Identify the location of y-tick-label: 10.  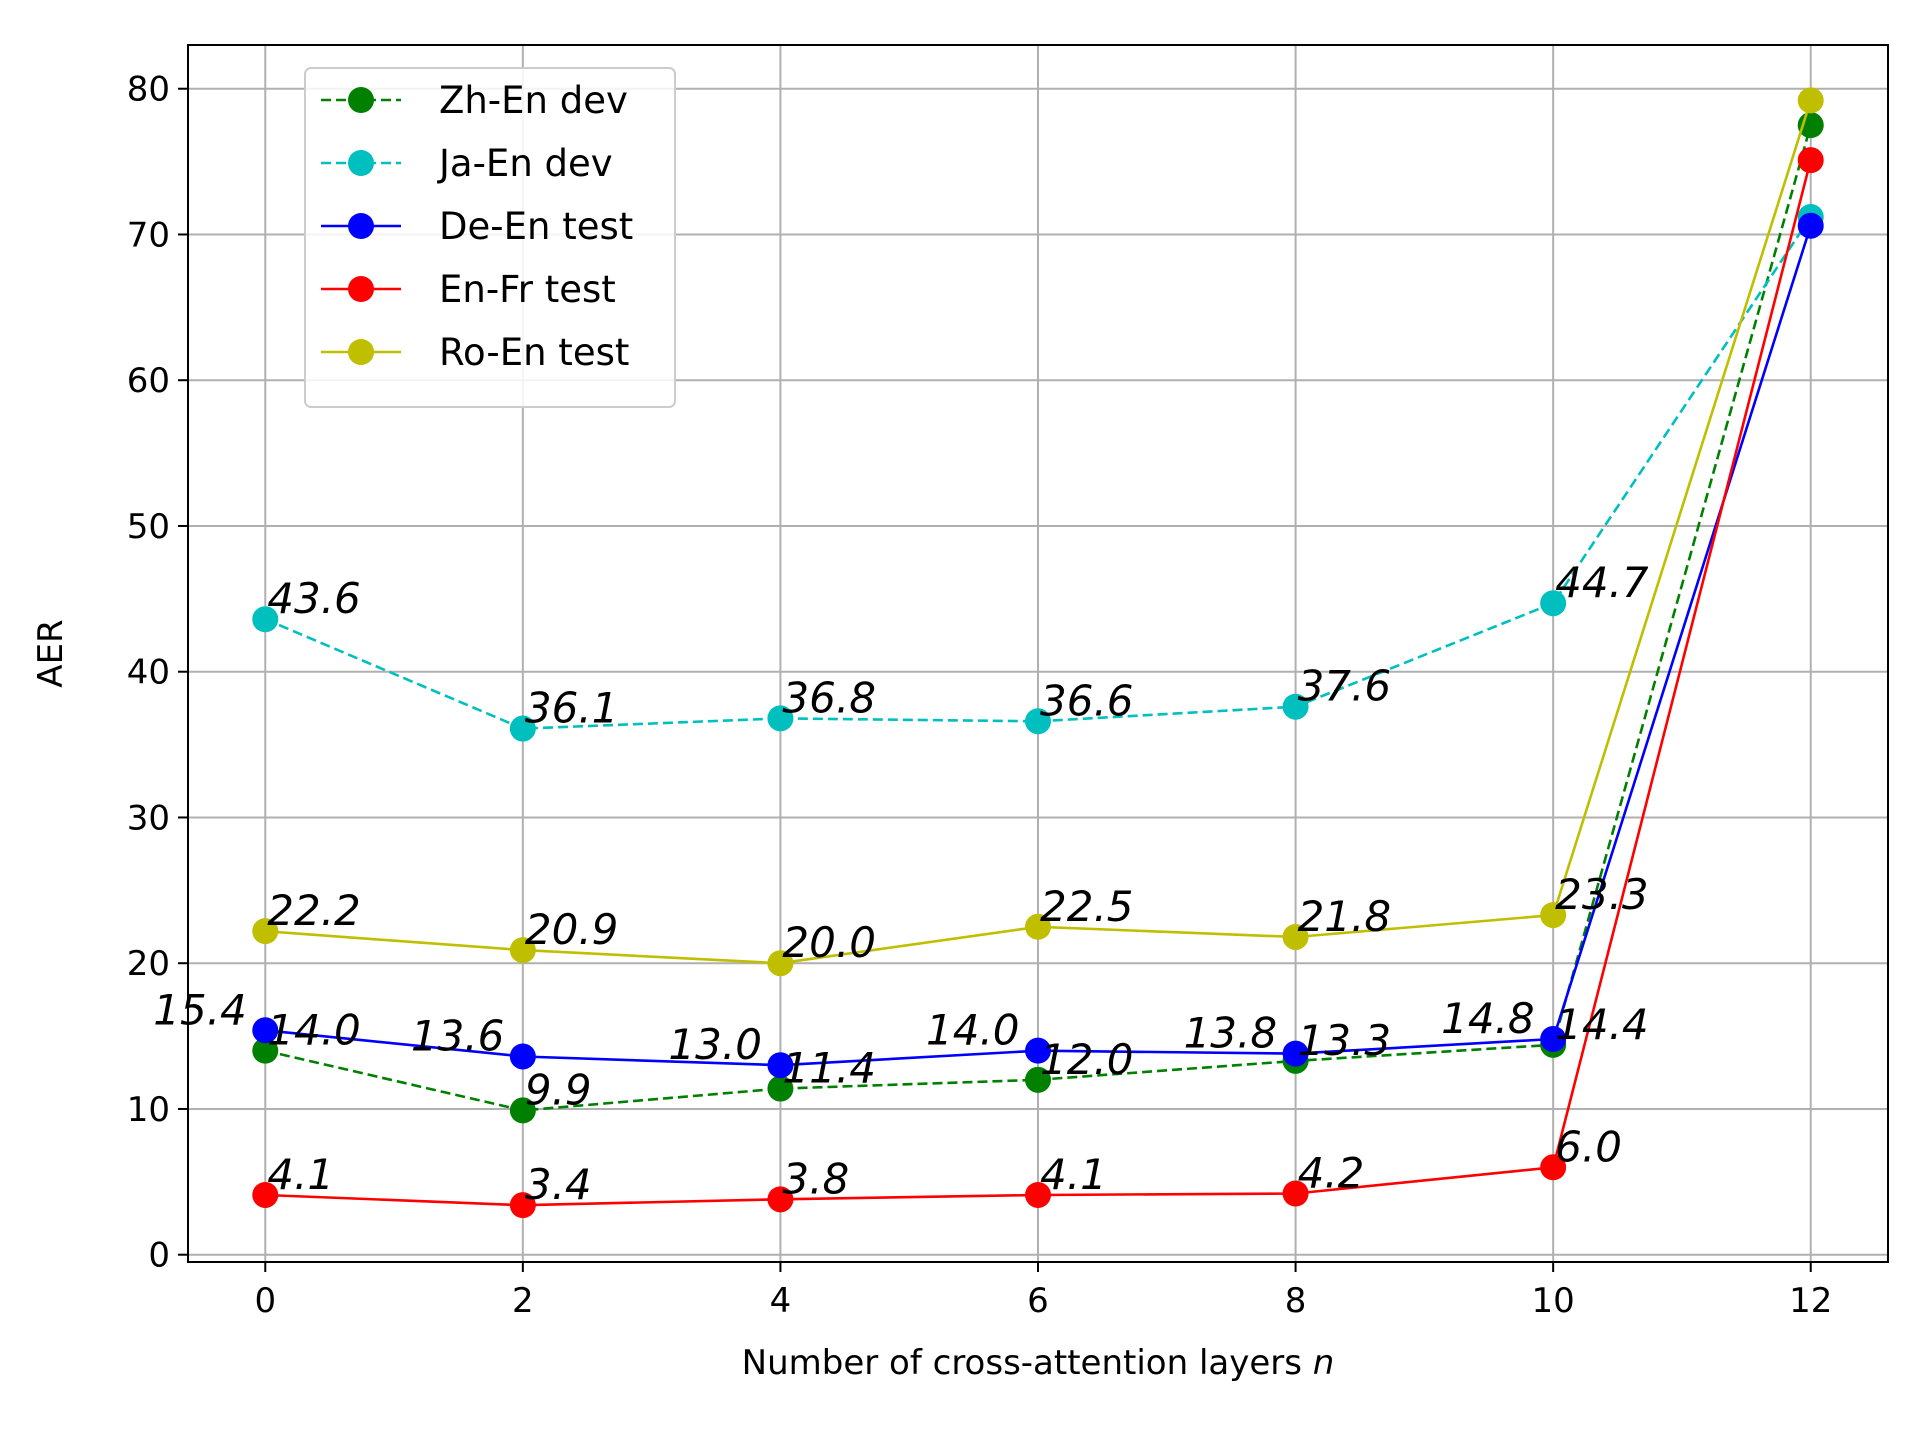
(148, 1110).